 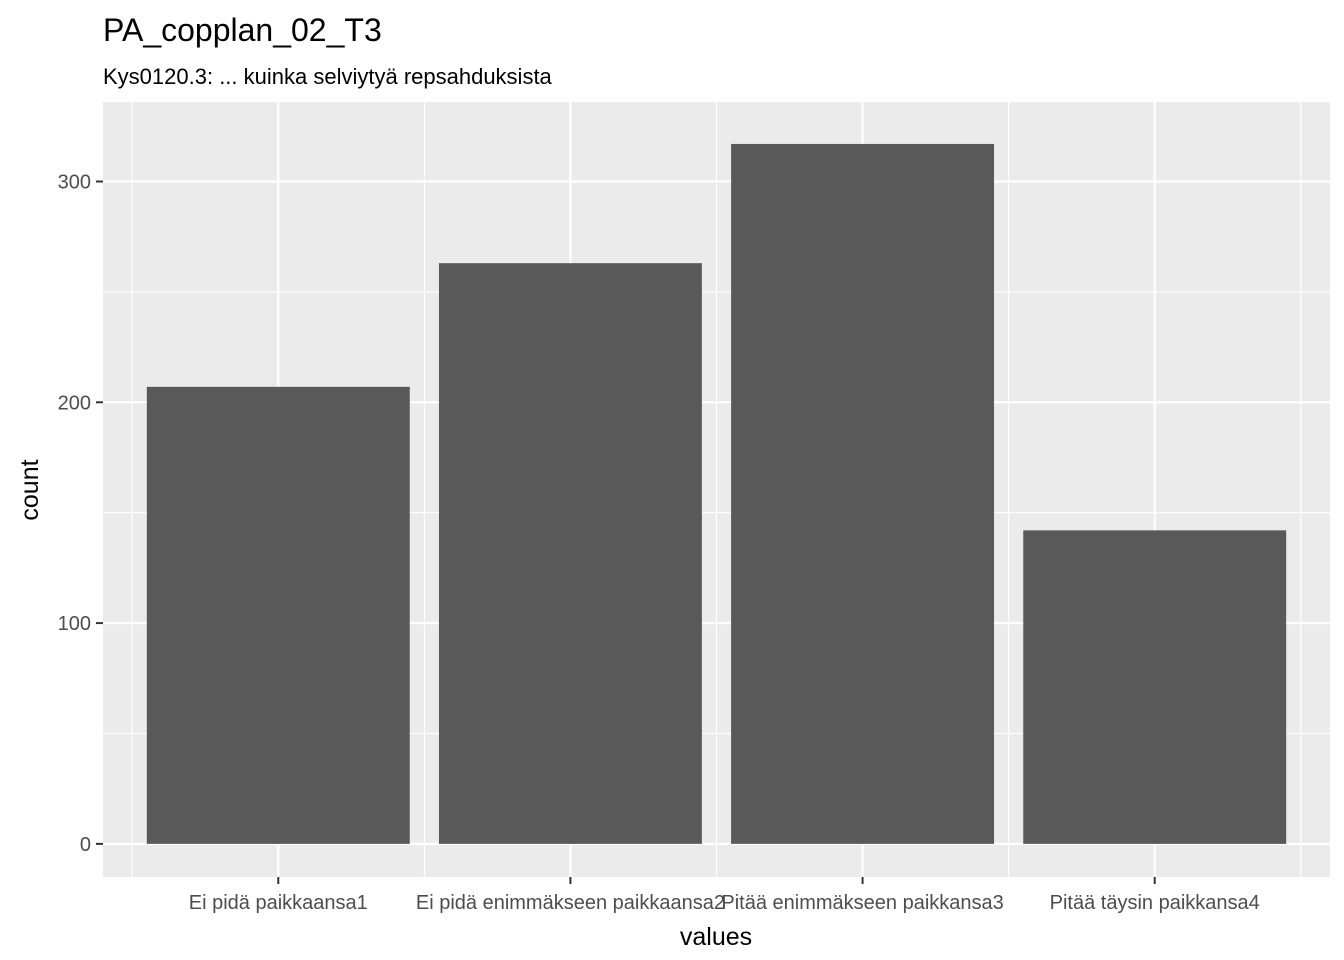 I want to click on y-tick-label-2: 200, so click(x=74, y=403).